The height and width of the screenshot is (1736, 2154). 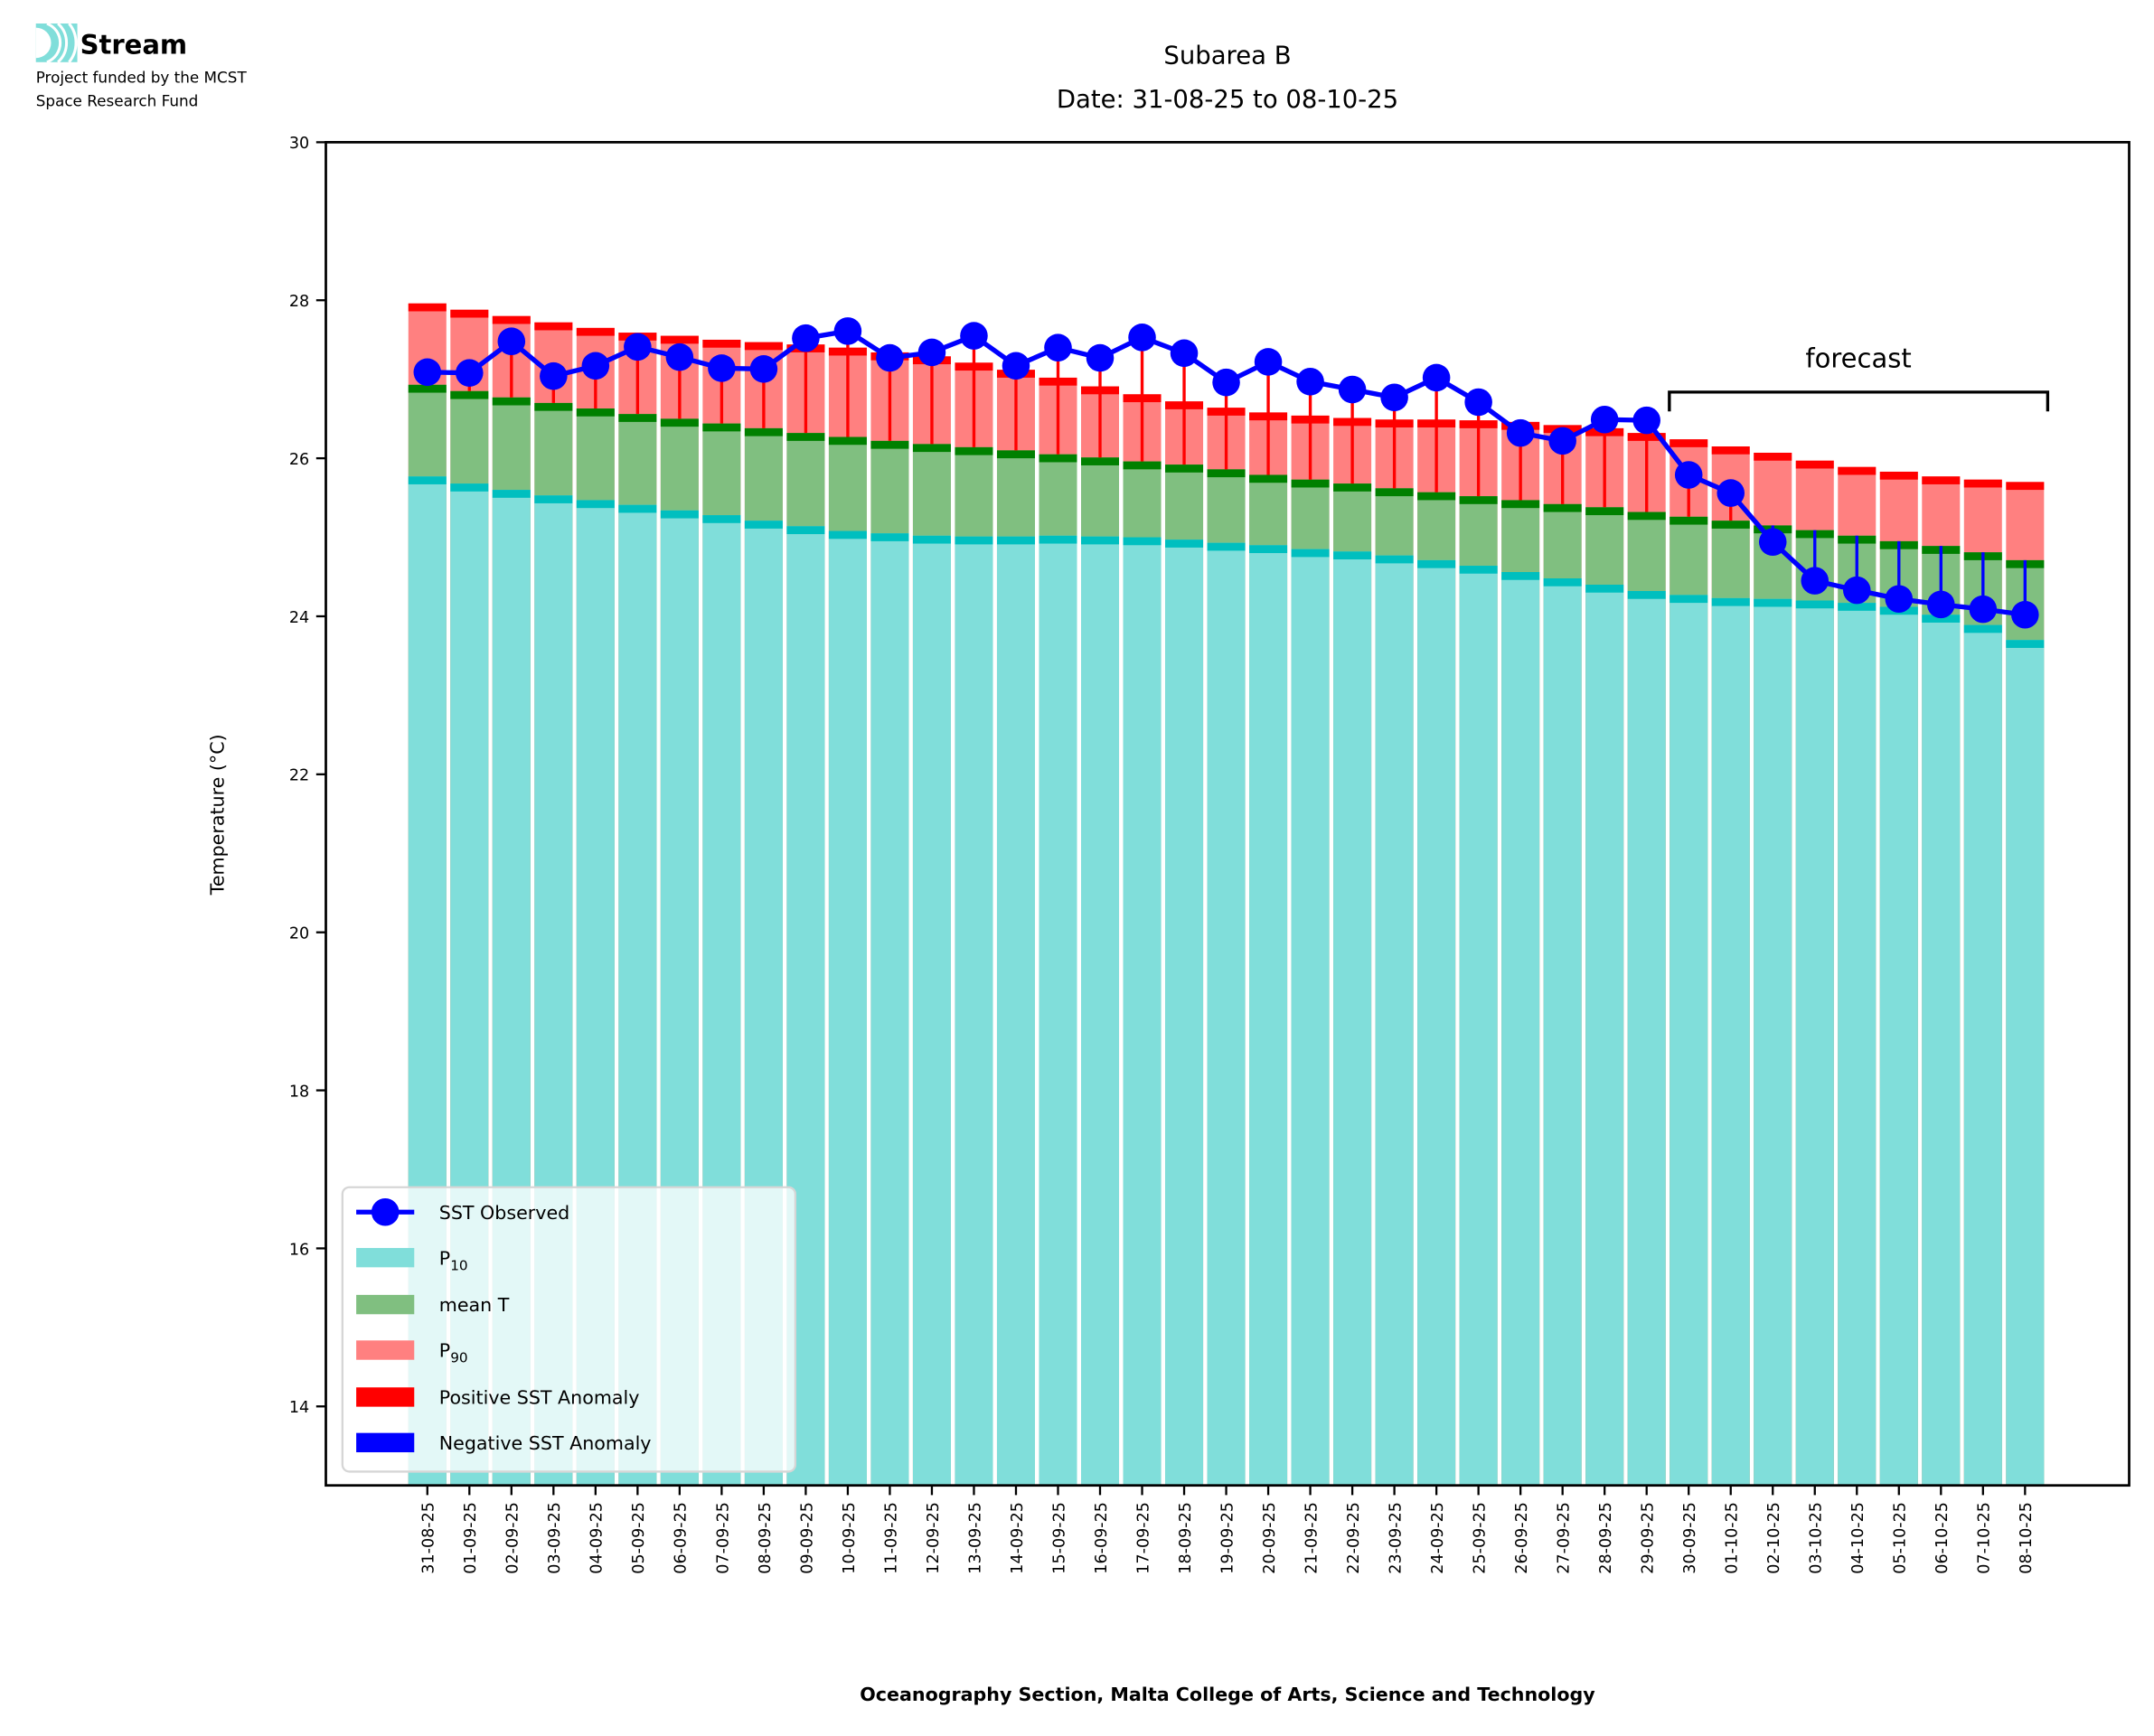 What do you see at coordinates (385, 1257) in the screenshot?
I see `legend-swatch-p10` at bounding box center [385, 1257].